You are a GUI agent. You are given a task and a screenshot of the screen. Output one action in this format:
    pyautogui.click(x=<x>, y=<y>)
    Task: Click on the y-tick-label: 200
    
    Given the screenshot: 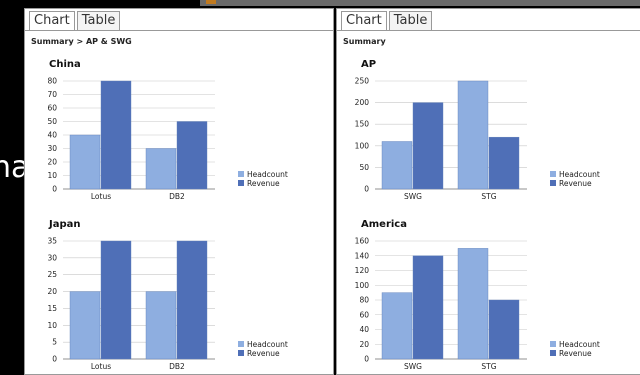 What is the action you would take?
    pyautogui.click(x=362, y=102)
    